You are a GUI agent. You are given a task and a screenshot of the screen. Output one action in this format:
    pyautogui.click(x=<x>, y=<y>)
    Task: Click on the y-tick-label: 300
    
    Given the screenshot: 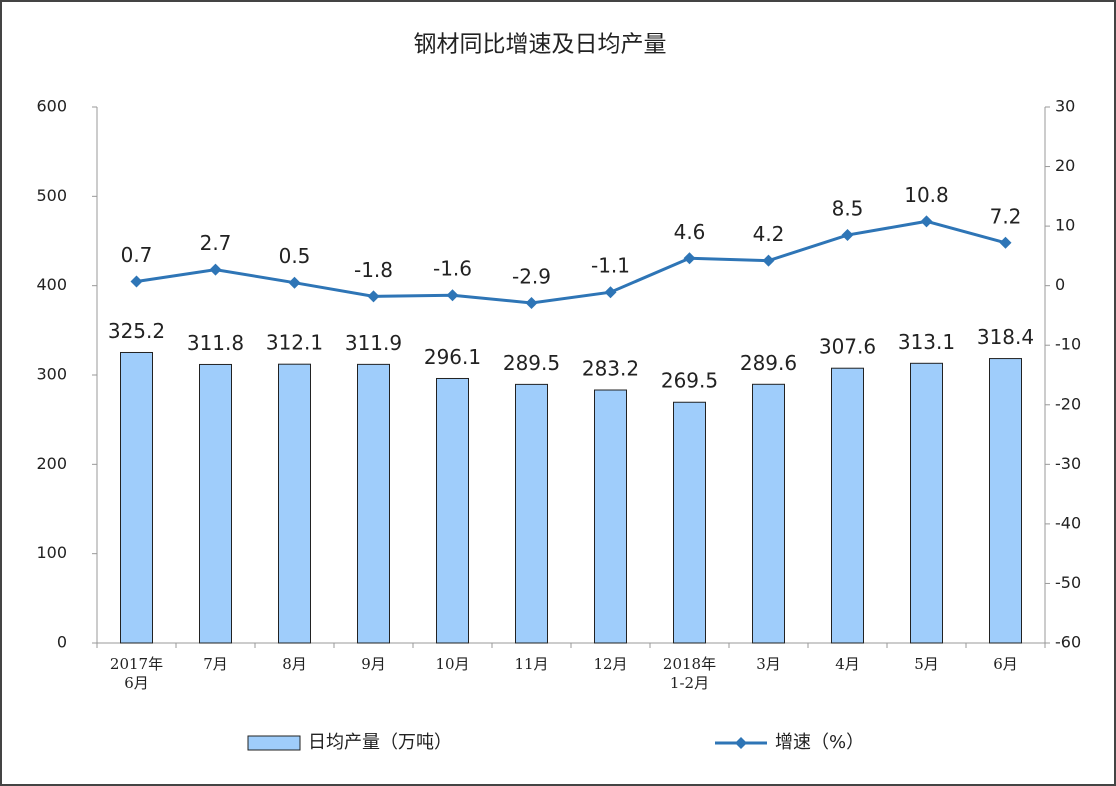 What is the action you would take?
    pyautogui.click(x=51, y=374)
    